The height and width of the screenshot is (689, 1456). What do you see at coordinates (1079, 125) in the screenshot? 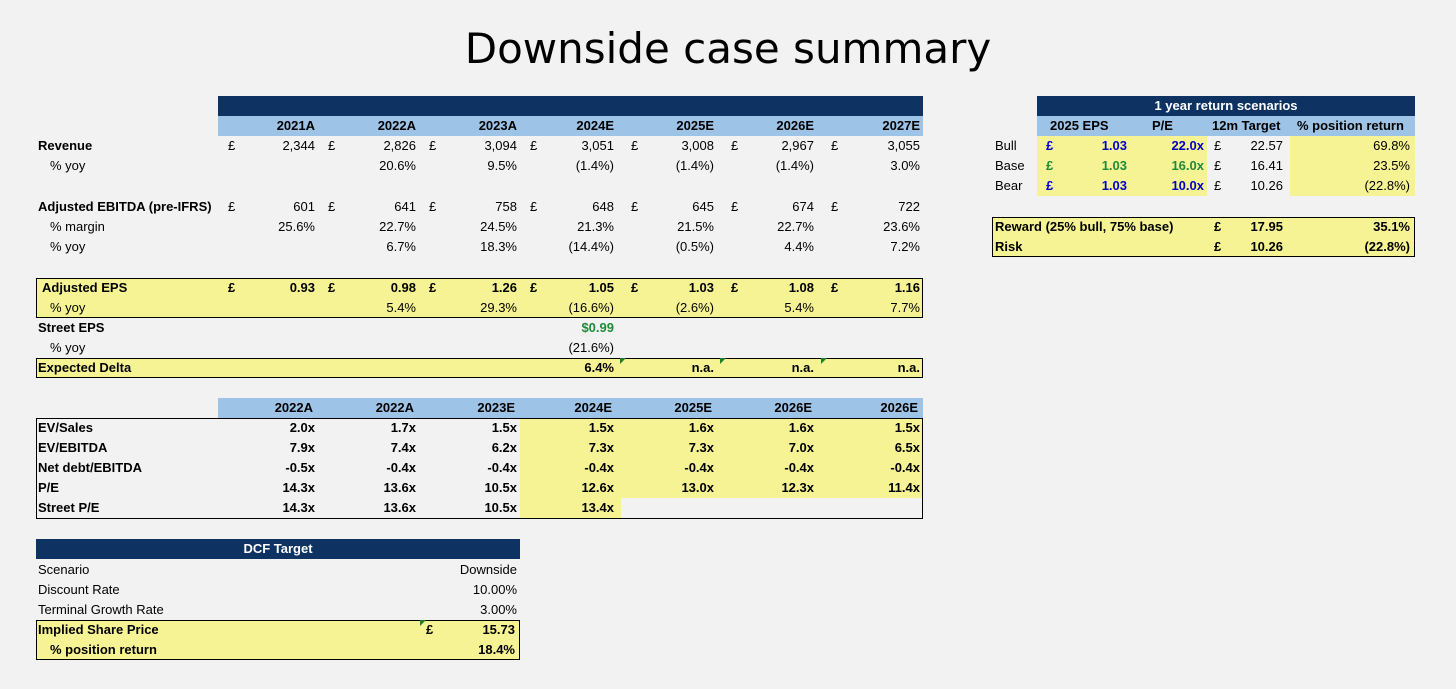
I see `scenarios-col-eps: 2025 EPS` at bounding box center [1079, 125].